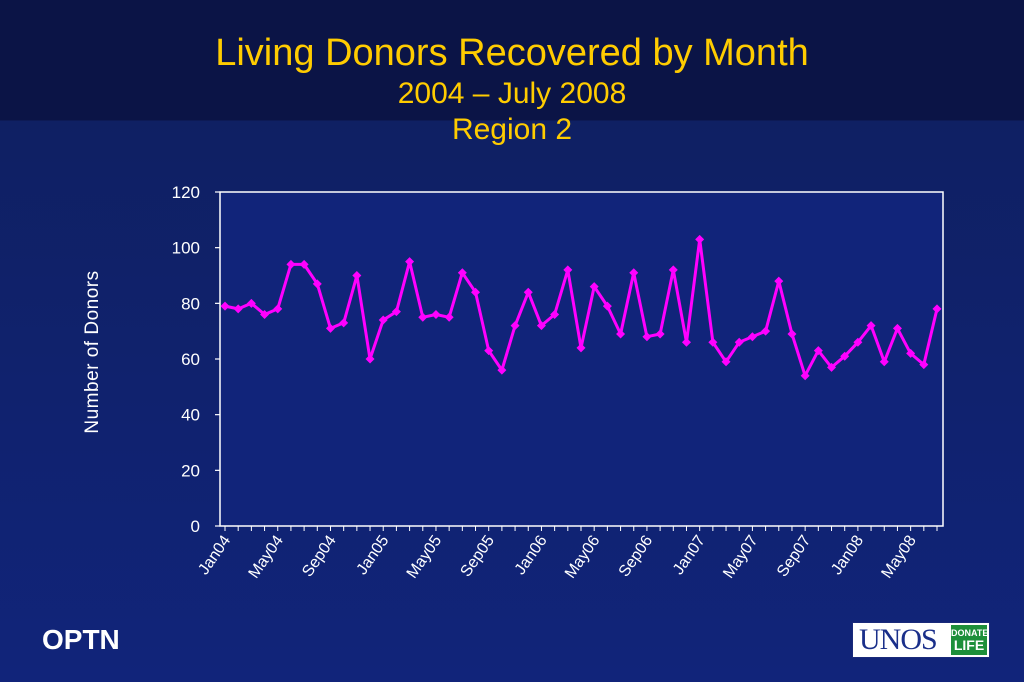 This screenshot has width=1024, height=682. I want to click on y-tick-label: 100, so click(186, 248).